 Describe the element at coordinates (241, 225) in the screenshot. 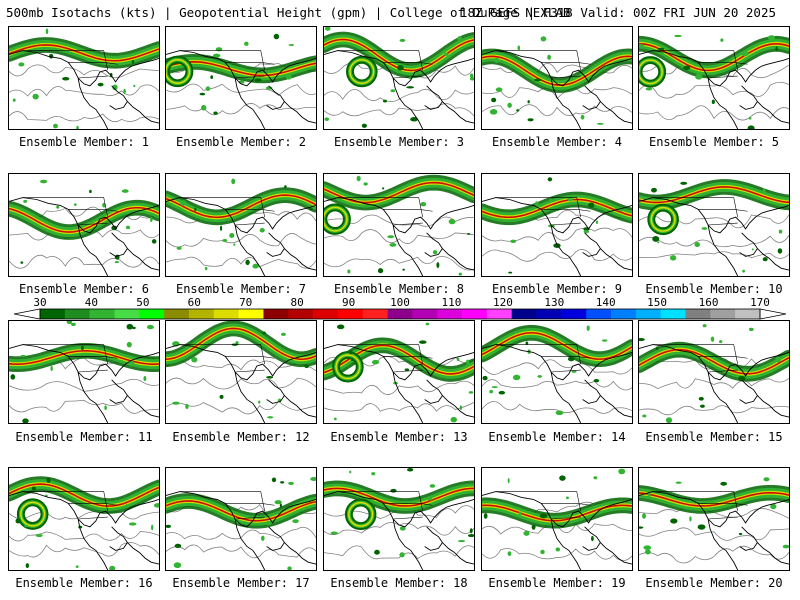

I see `ensemble-member-7-map` at that location.